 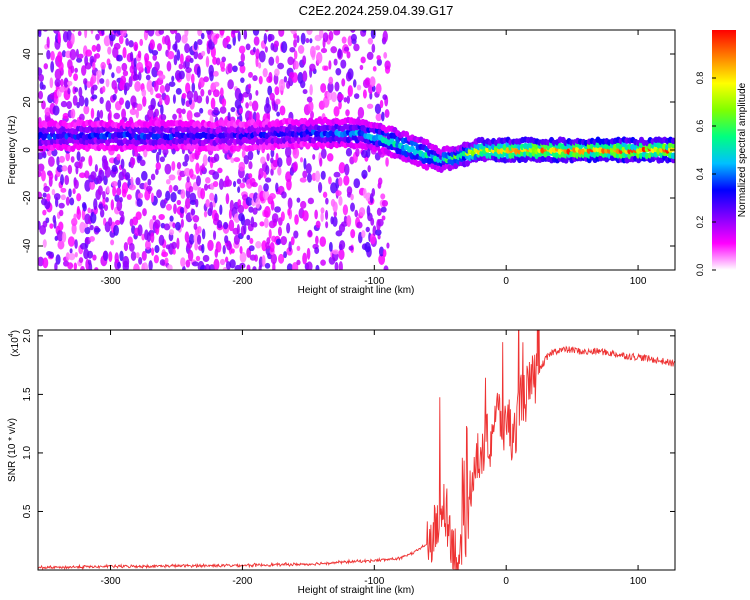 What do you see at coordinates (672, 156) in the screenshot?
I see `spectrogram-ridge-cell` at bounding box center [672, 156].